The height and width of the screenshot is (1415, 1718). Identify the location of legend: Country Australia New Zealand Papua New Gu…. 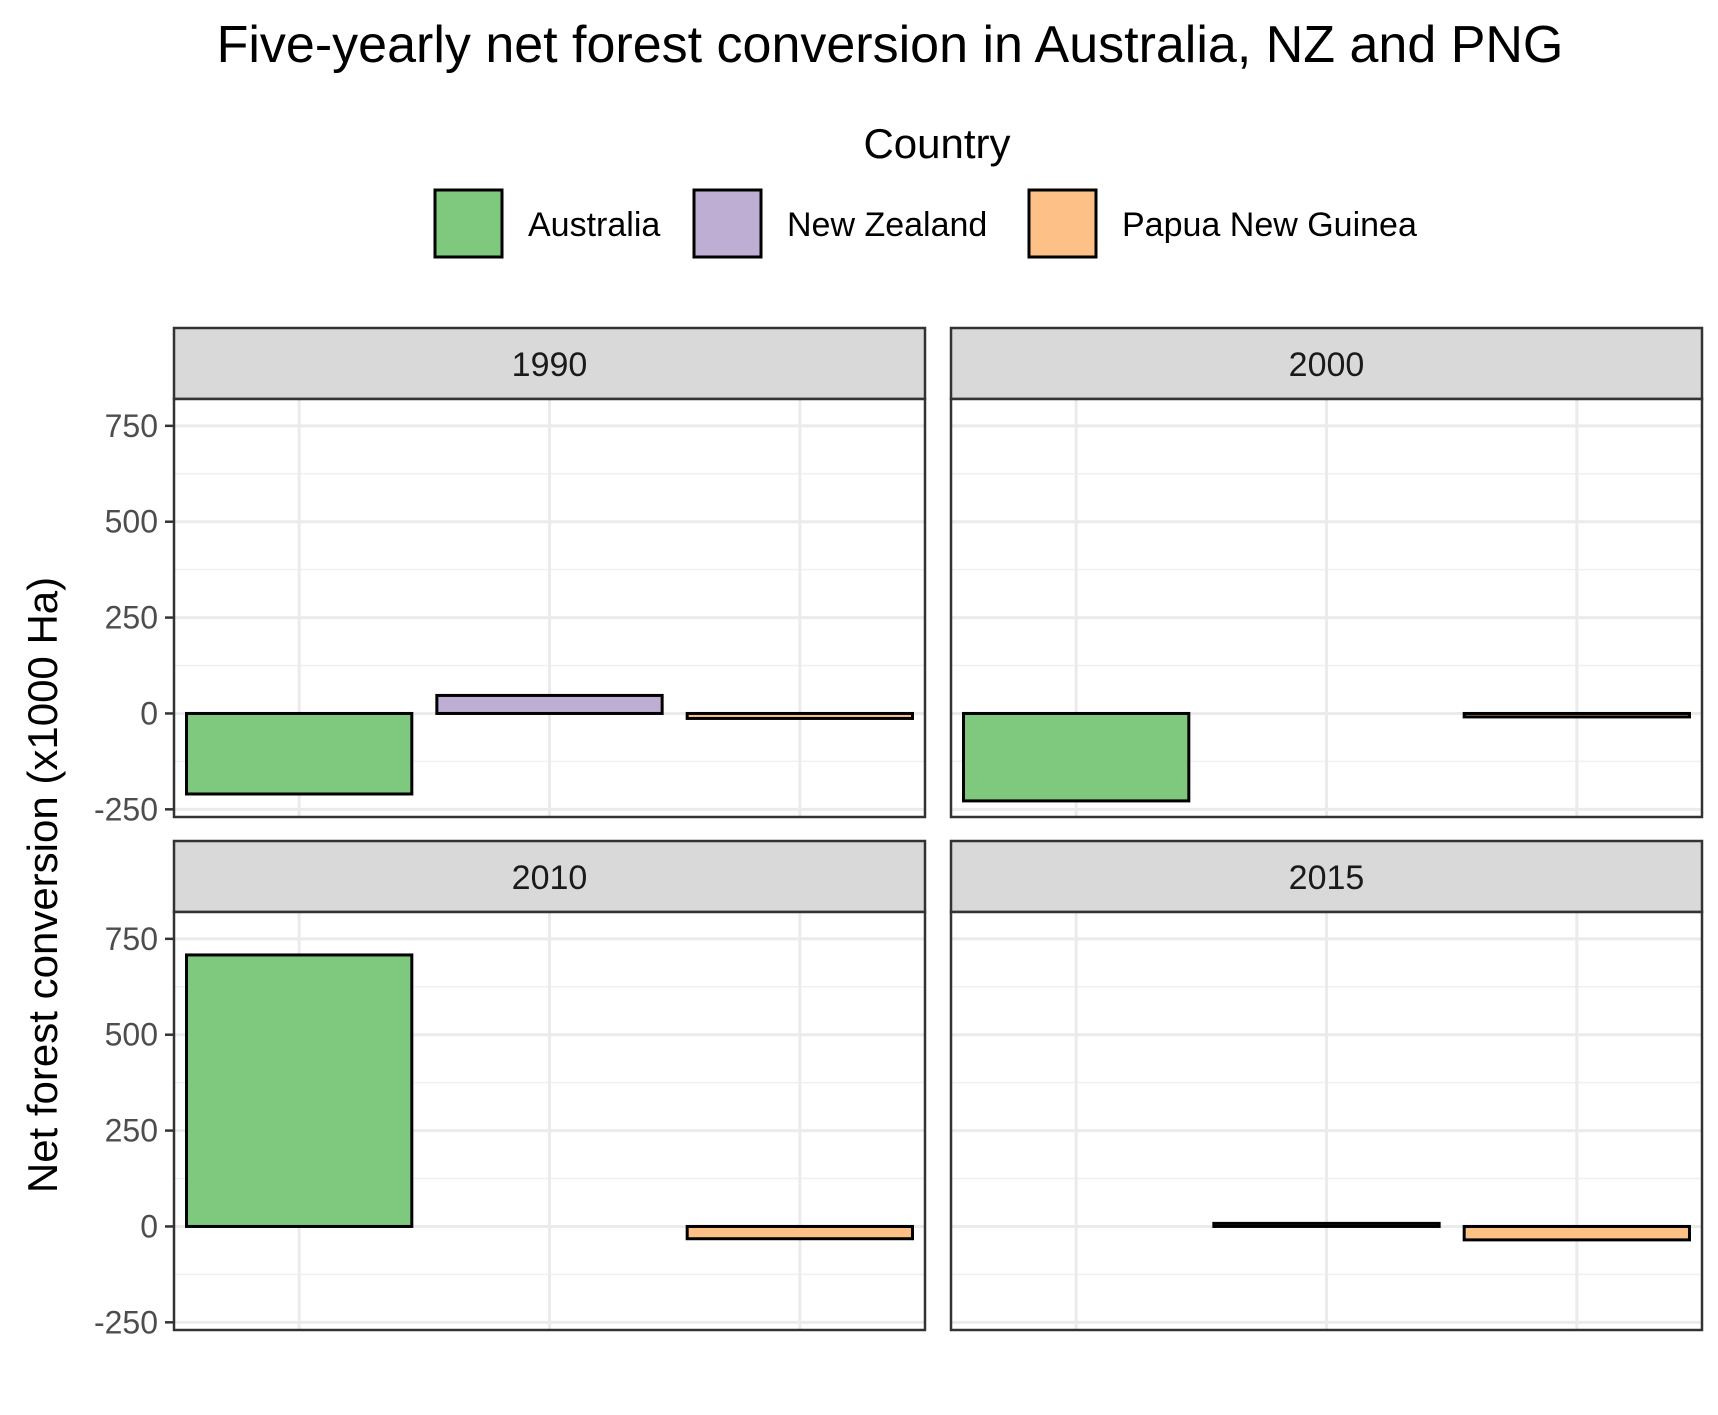
(925, 189).